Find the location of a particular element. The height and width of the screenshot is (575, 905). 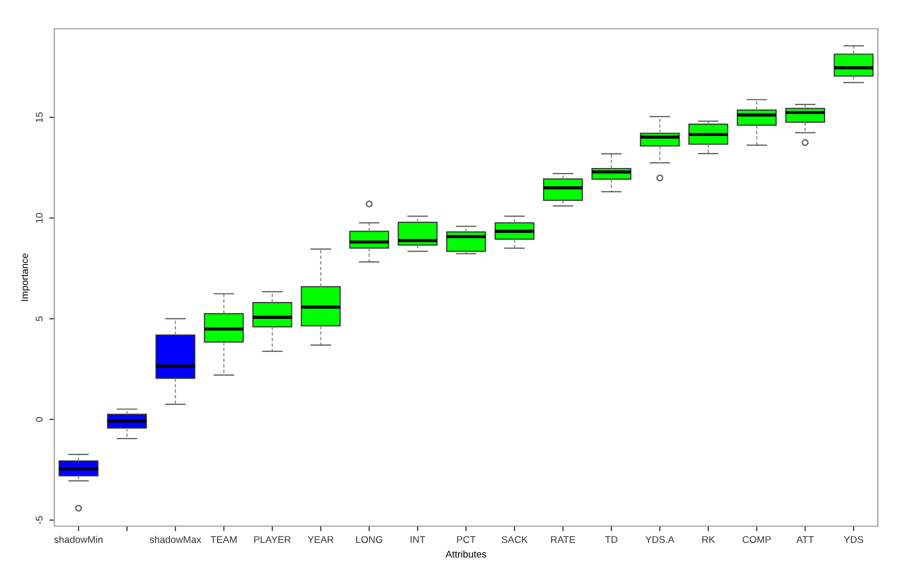

x-tick-label: SACK is located at coordinates (515, 539).